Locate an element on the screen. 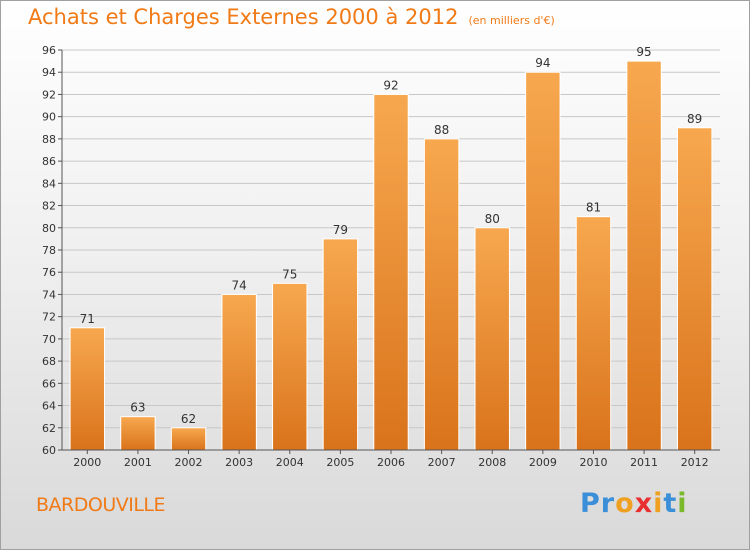 This screenshot has height=550, width=750. bar-2001 is located at coordinates (138, 433).